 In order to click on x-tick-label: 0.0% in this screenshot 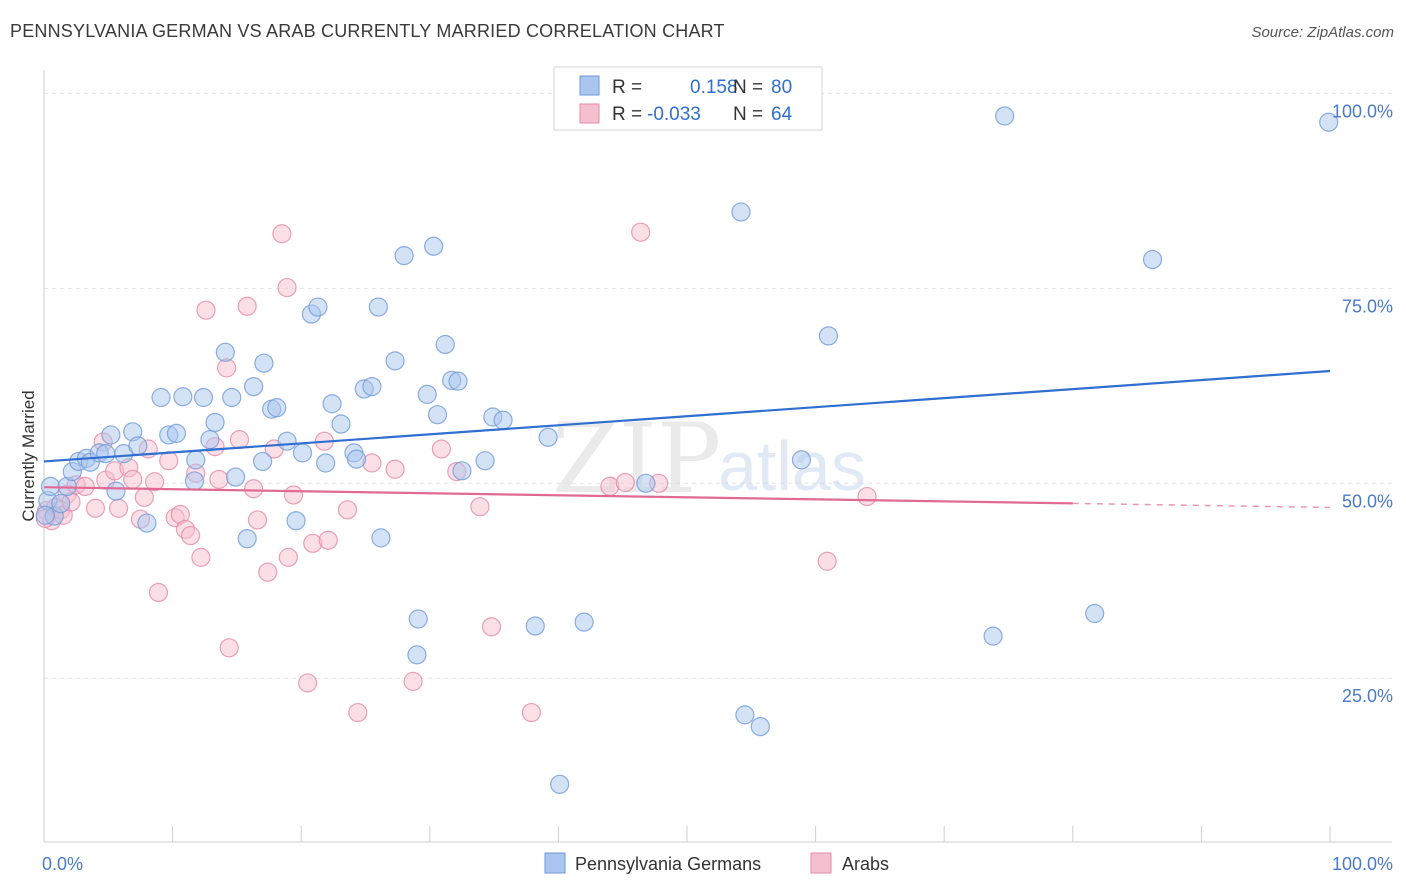, I will do `click(62, 864)`.